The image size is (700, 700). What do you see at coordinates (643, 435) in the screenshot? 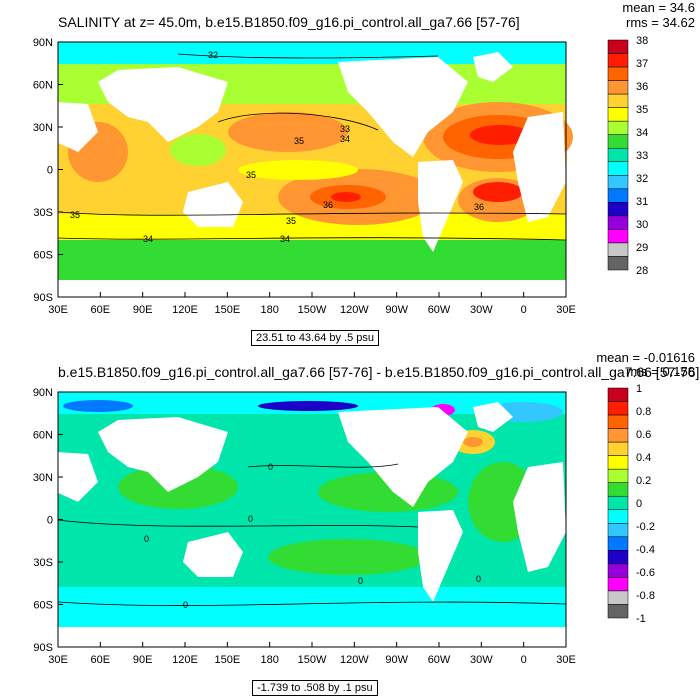
I see `colorbar-label: 0.6` at bounding box center [643, 435].